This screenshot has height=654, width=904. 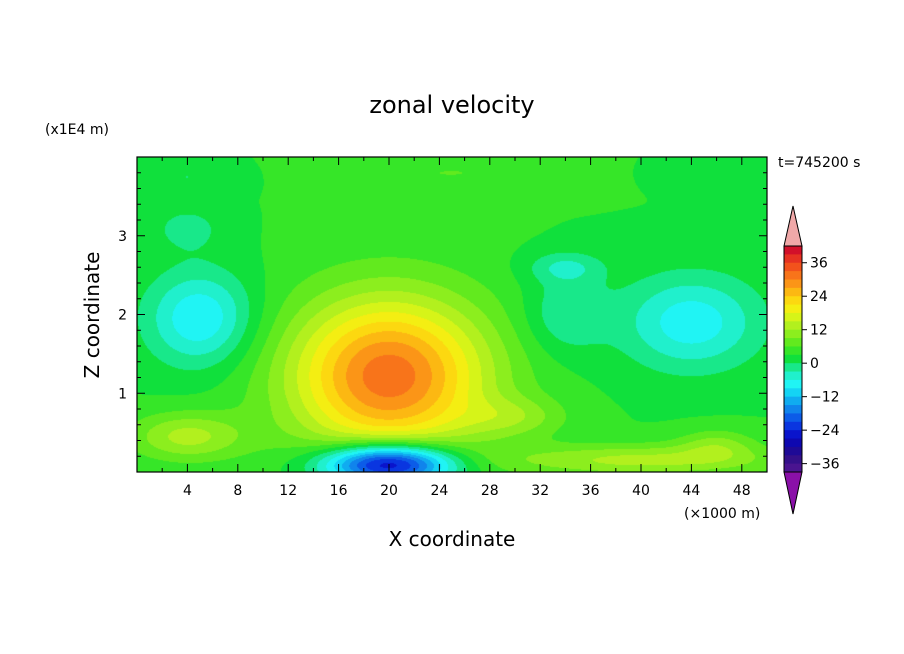 I want to click on colorbar-over-arrow, so click(x=793, y=226).